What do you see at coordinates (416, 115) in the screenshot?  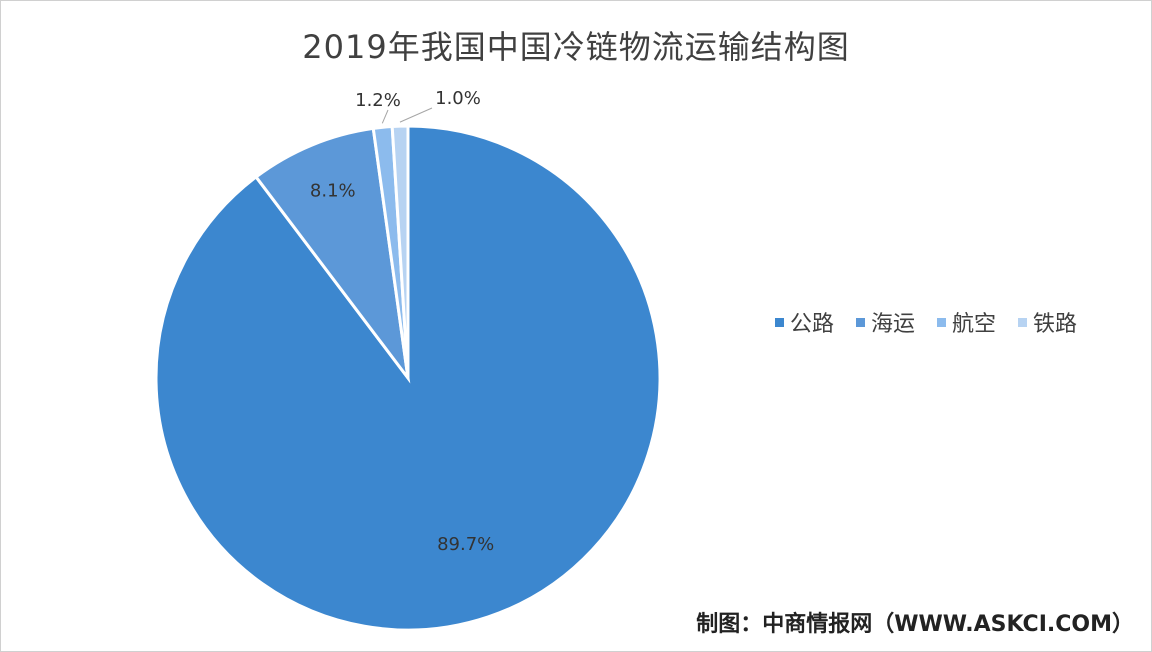 I see `leader-line-铁路` at bounding box center [416, 115].